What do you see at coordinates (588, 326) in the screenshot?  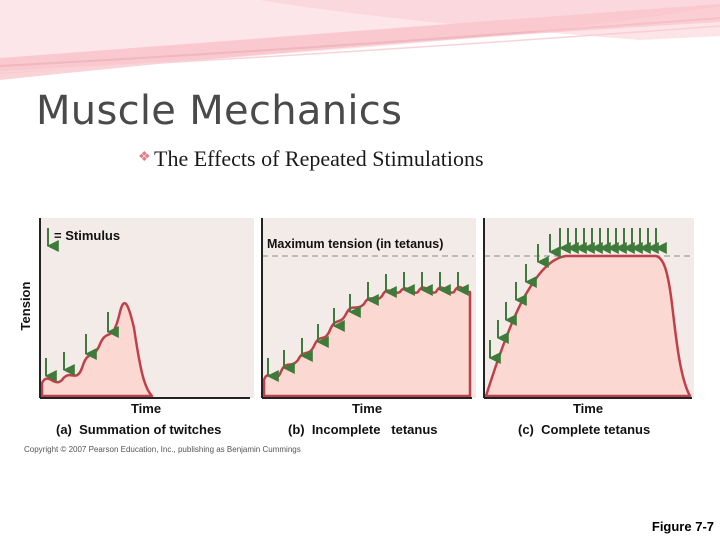 I see `panel-c-curve` at bounding box center [588, 326].